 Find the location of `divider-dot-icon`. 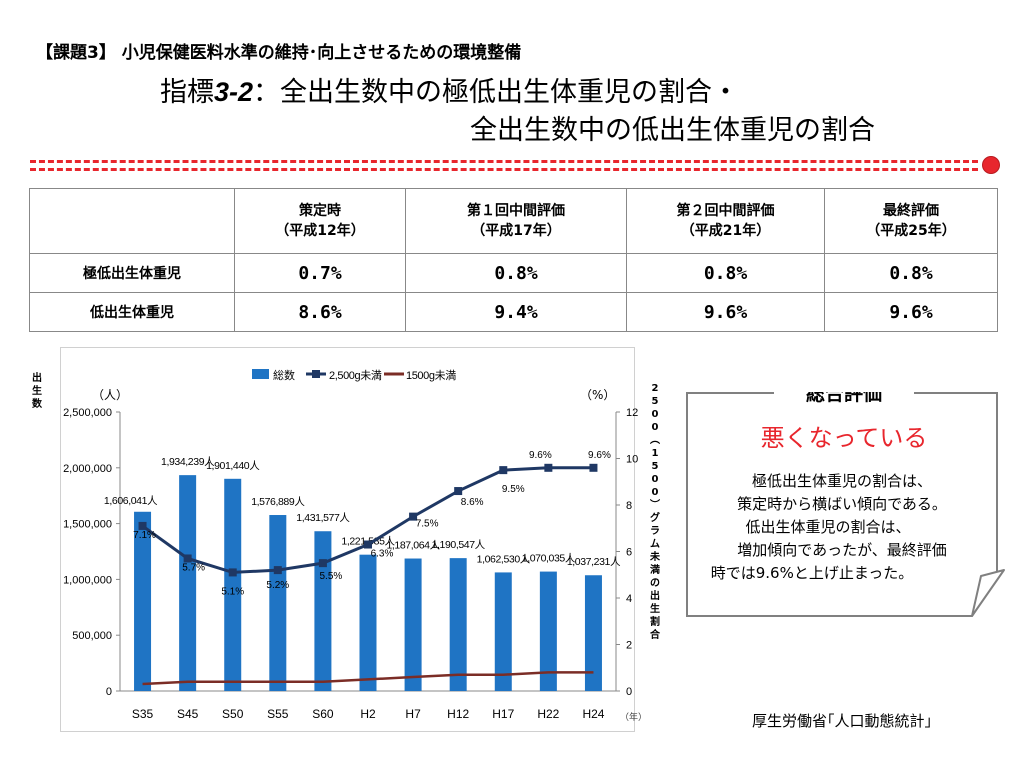

divider-dot-icon is located at coordinates (991, 165).